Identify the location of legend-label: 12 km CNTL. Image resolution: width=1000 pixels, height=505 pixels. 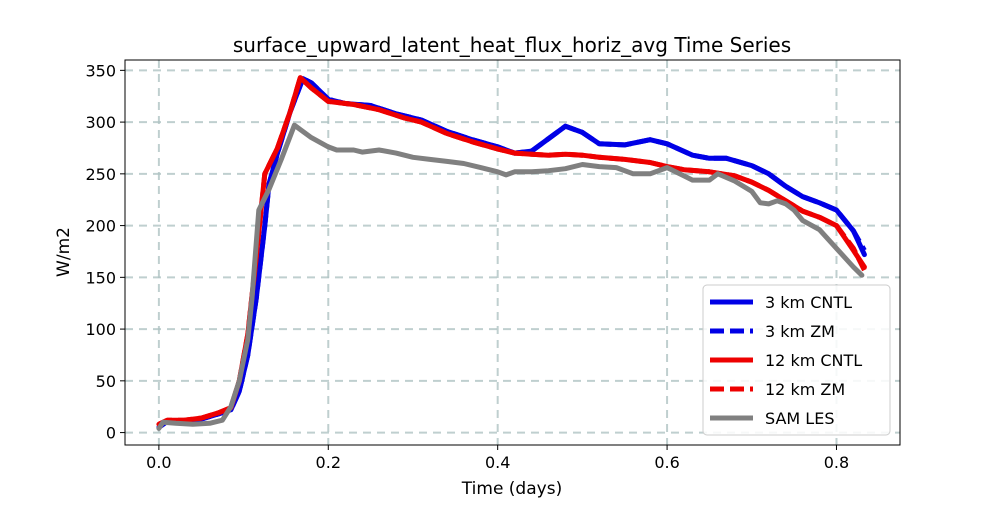
(813, 360).